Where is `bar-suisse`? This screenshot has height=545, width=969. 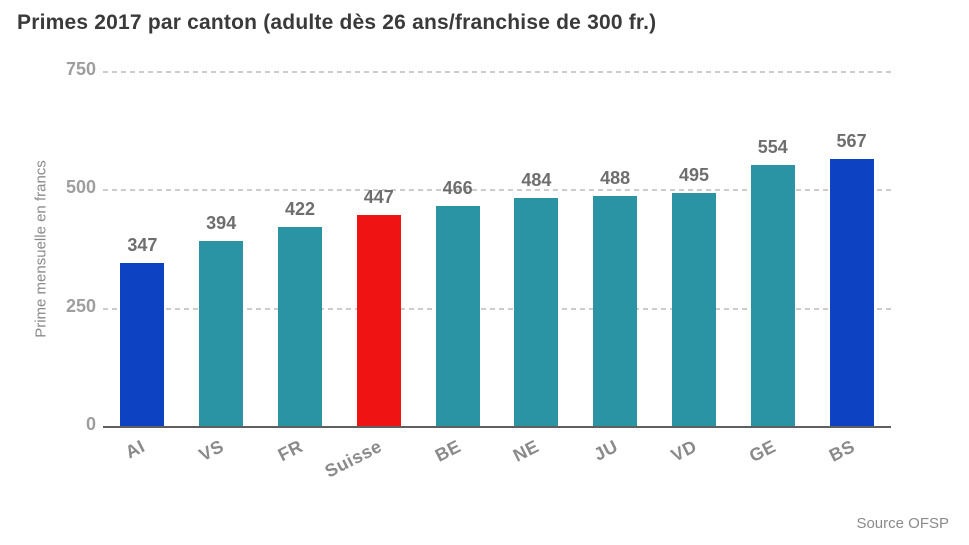 bar-suisse is located at coordinates (378, 321).